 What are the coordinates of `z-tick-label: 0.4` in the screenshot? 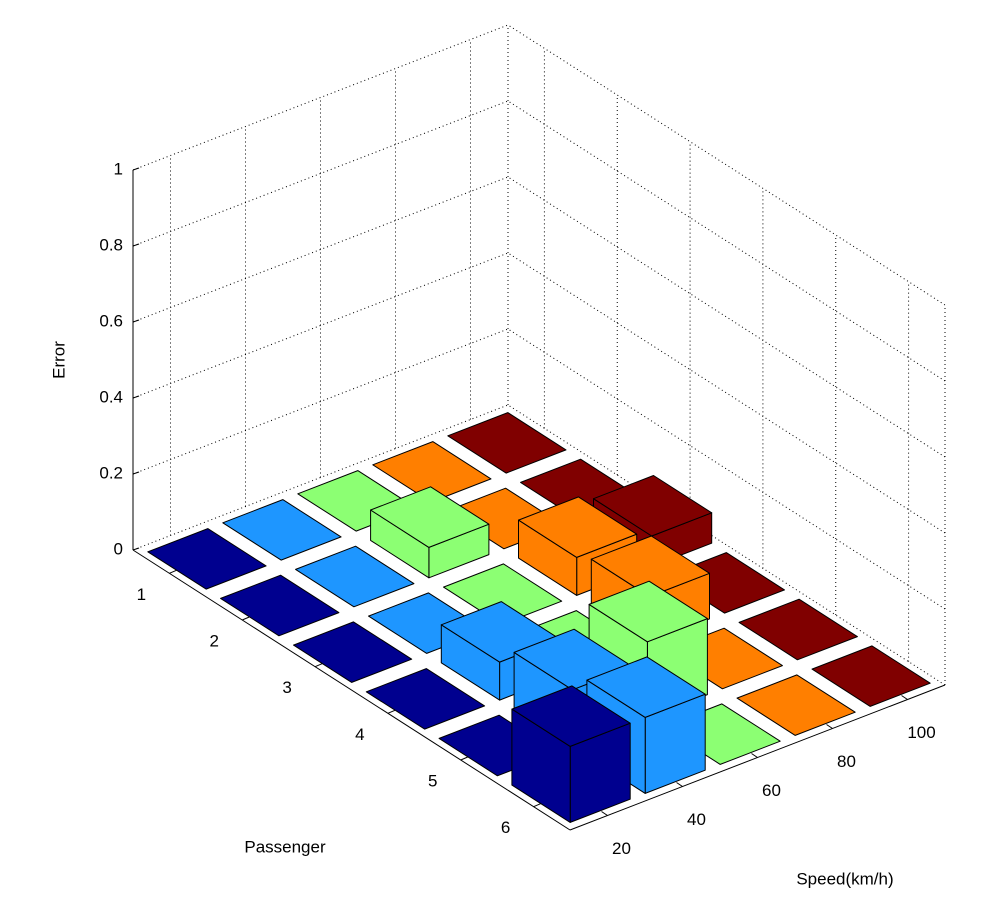 It's located at (111, 396).